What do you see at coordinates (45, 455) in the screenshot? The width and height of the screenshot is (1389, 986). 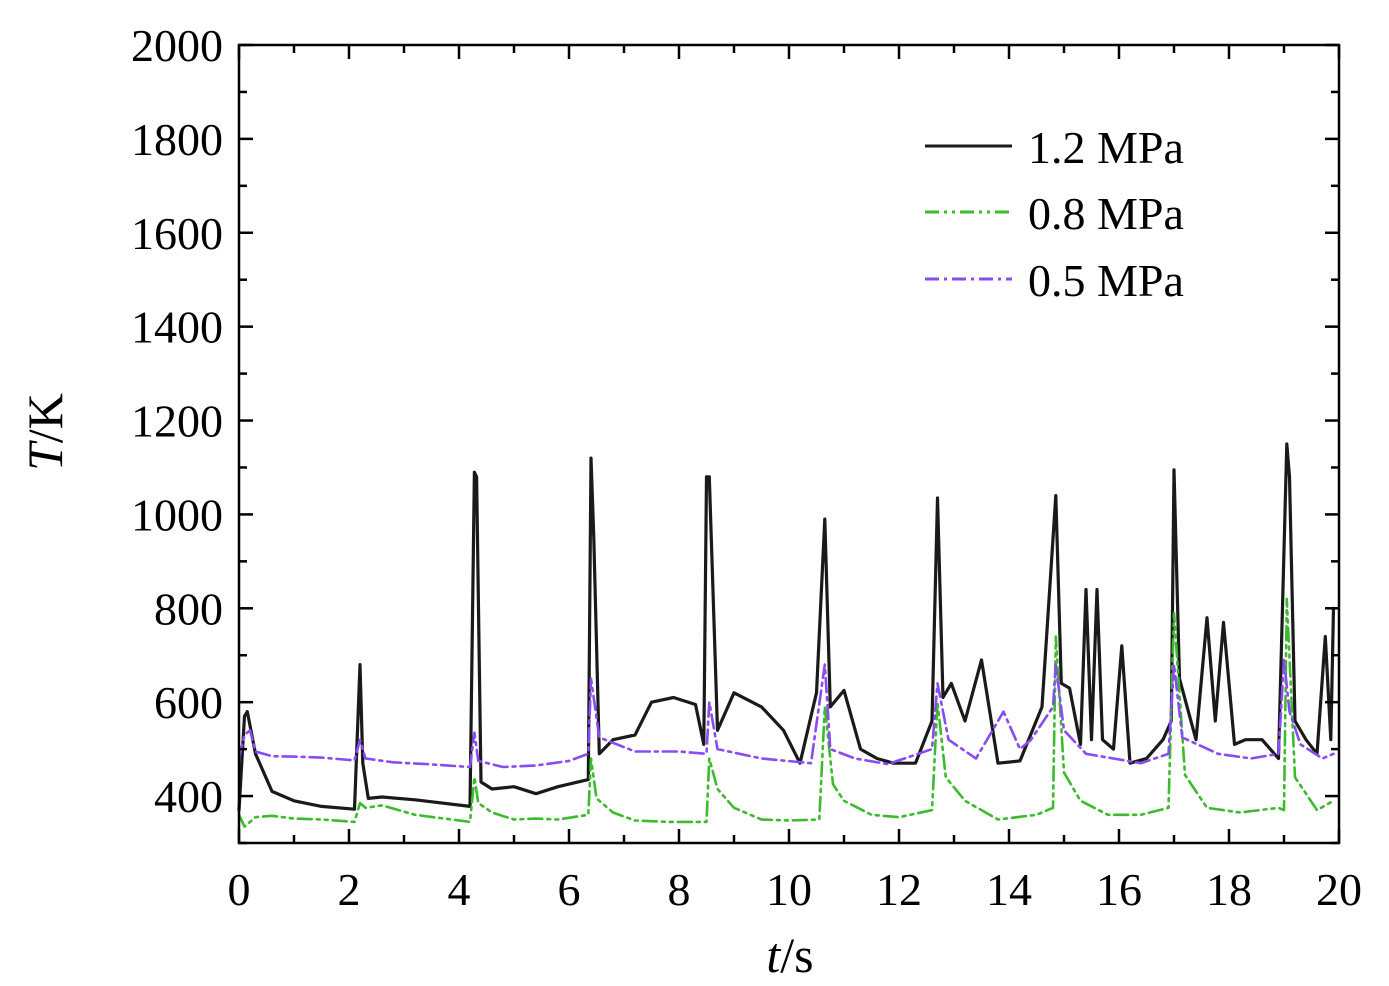 I see `y-axis-var: T` at bounding box center [45, 455].